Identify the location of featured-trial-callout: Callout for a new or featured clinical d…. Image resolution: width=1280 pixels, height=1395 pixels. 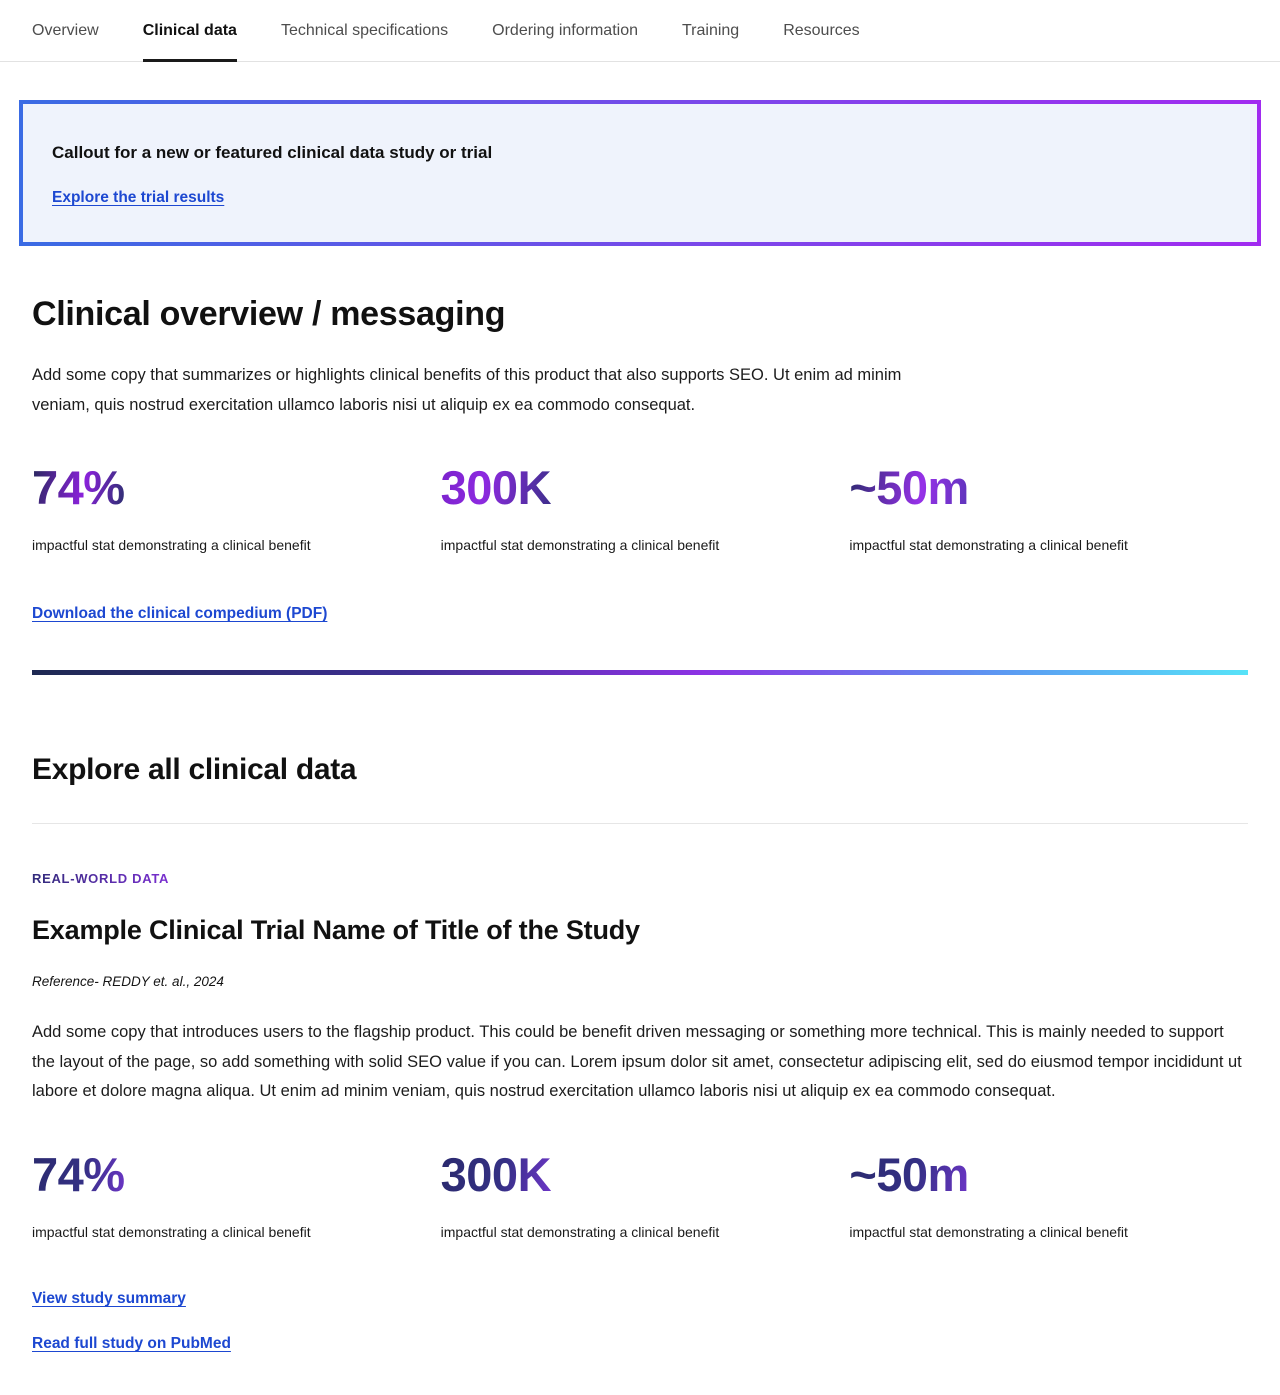
(640, 173).